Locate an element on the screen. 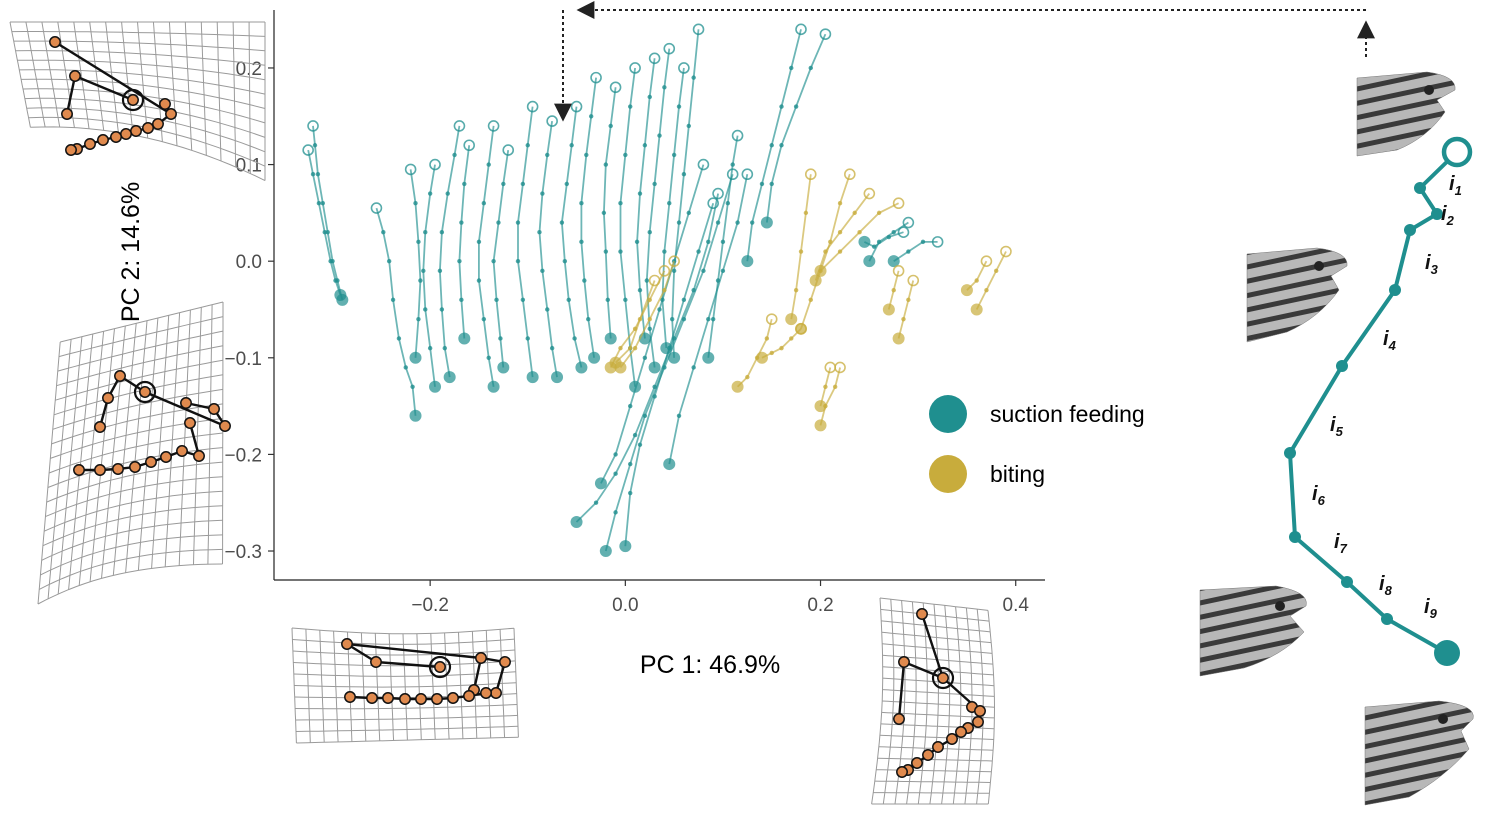 This screenshot has width=1501, height=818. landmark-link is located at coordinates (113, 78).